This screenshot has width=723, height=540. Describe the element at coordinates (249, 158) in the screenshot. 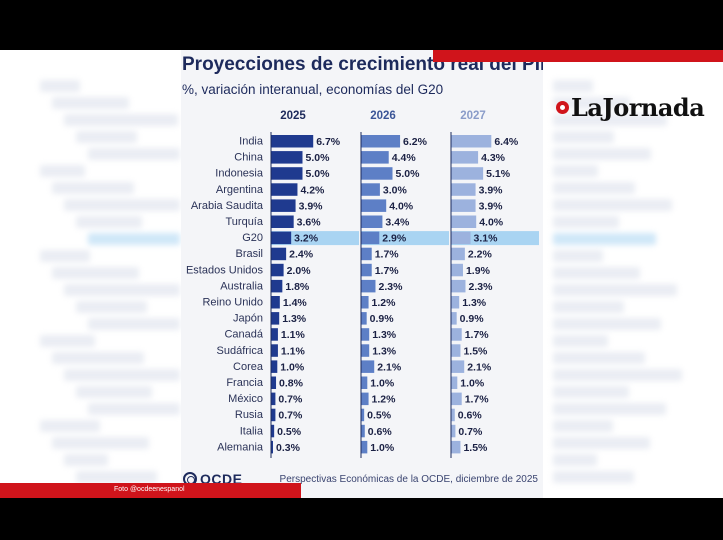

I see `category-label: China` at that location.